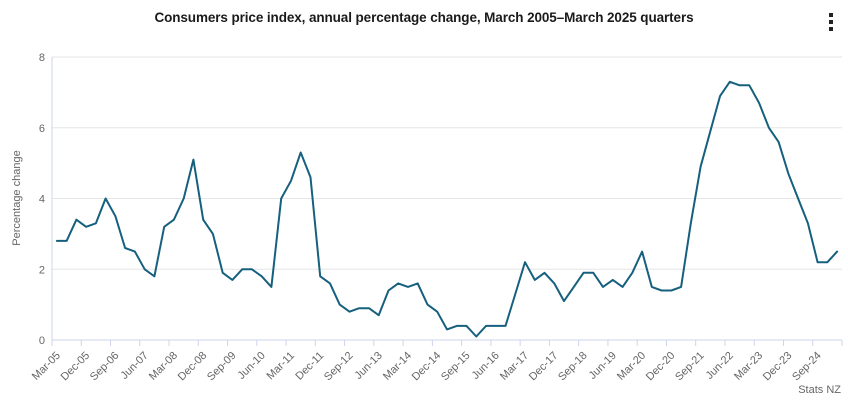 This screenshot has height=400, width=848. Describe the element at coordinates (76, 367) in the screenshot. I see `x-tick-label: Dec-05` at that location.